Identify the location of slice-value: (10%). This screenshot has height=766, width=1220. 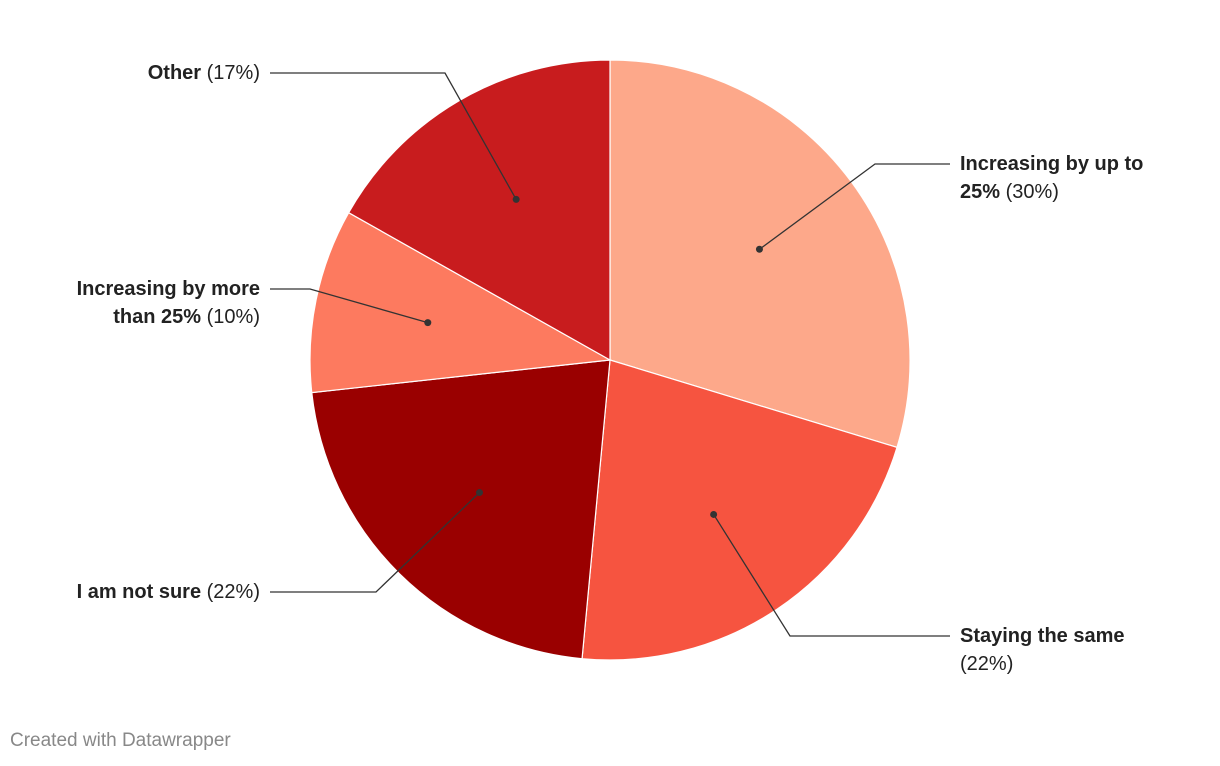
(233, 317).